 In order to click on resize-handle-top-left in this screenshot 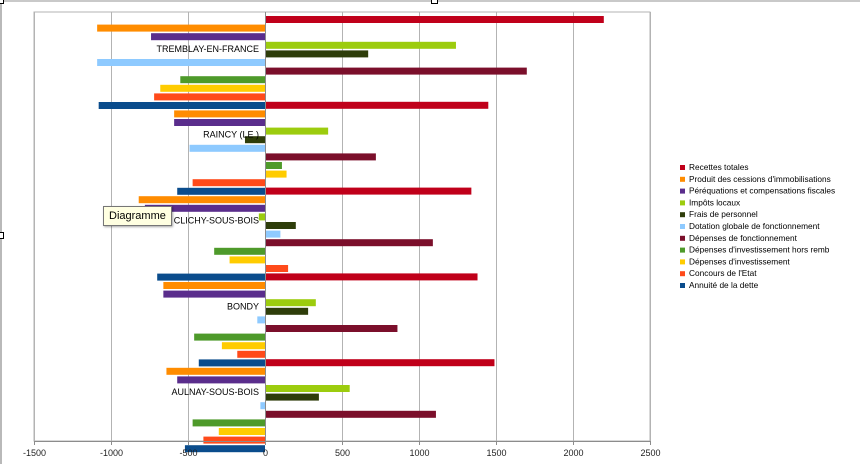, I will do `click(2, 2)`.